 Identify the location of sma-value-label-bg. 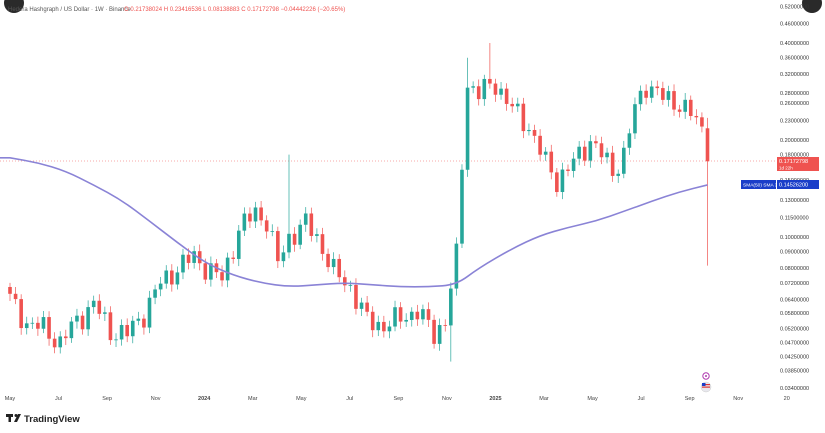
(798, 184).